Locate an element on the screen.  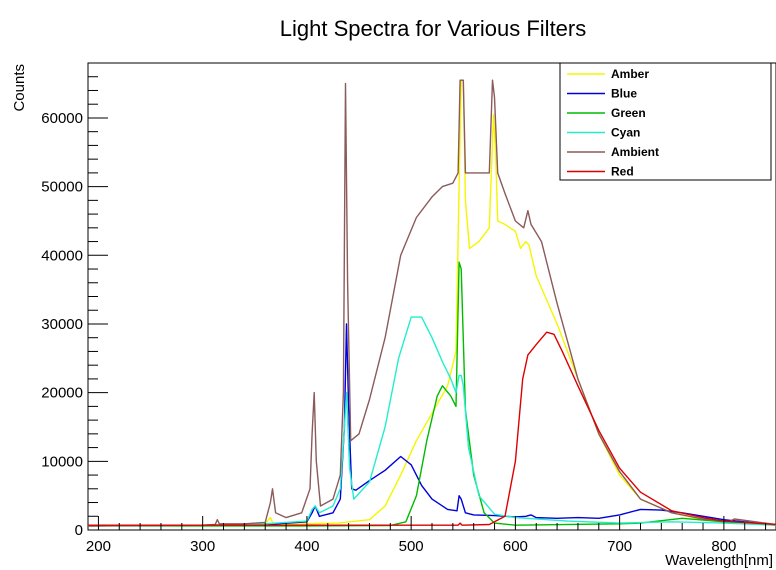
y-tick-label: 20000 is located at coordinates (62, 393).